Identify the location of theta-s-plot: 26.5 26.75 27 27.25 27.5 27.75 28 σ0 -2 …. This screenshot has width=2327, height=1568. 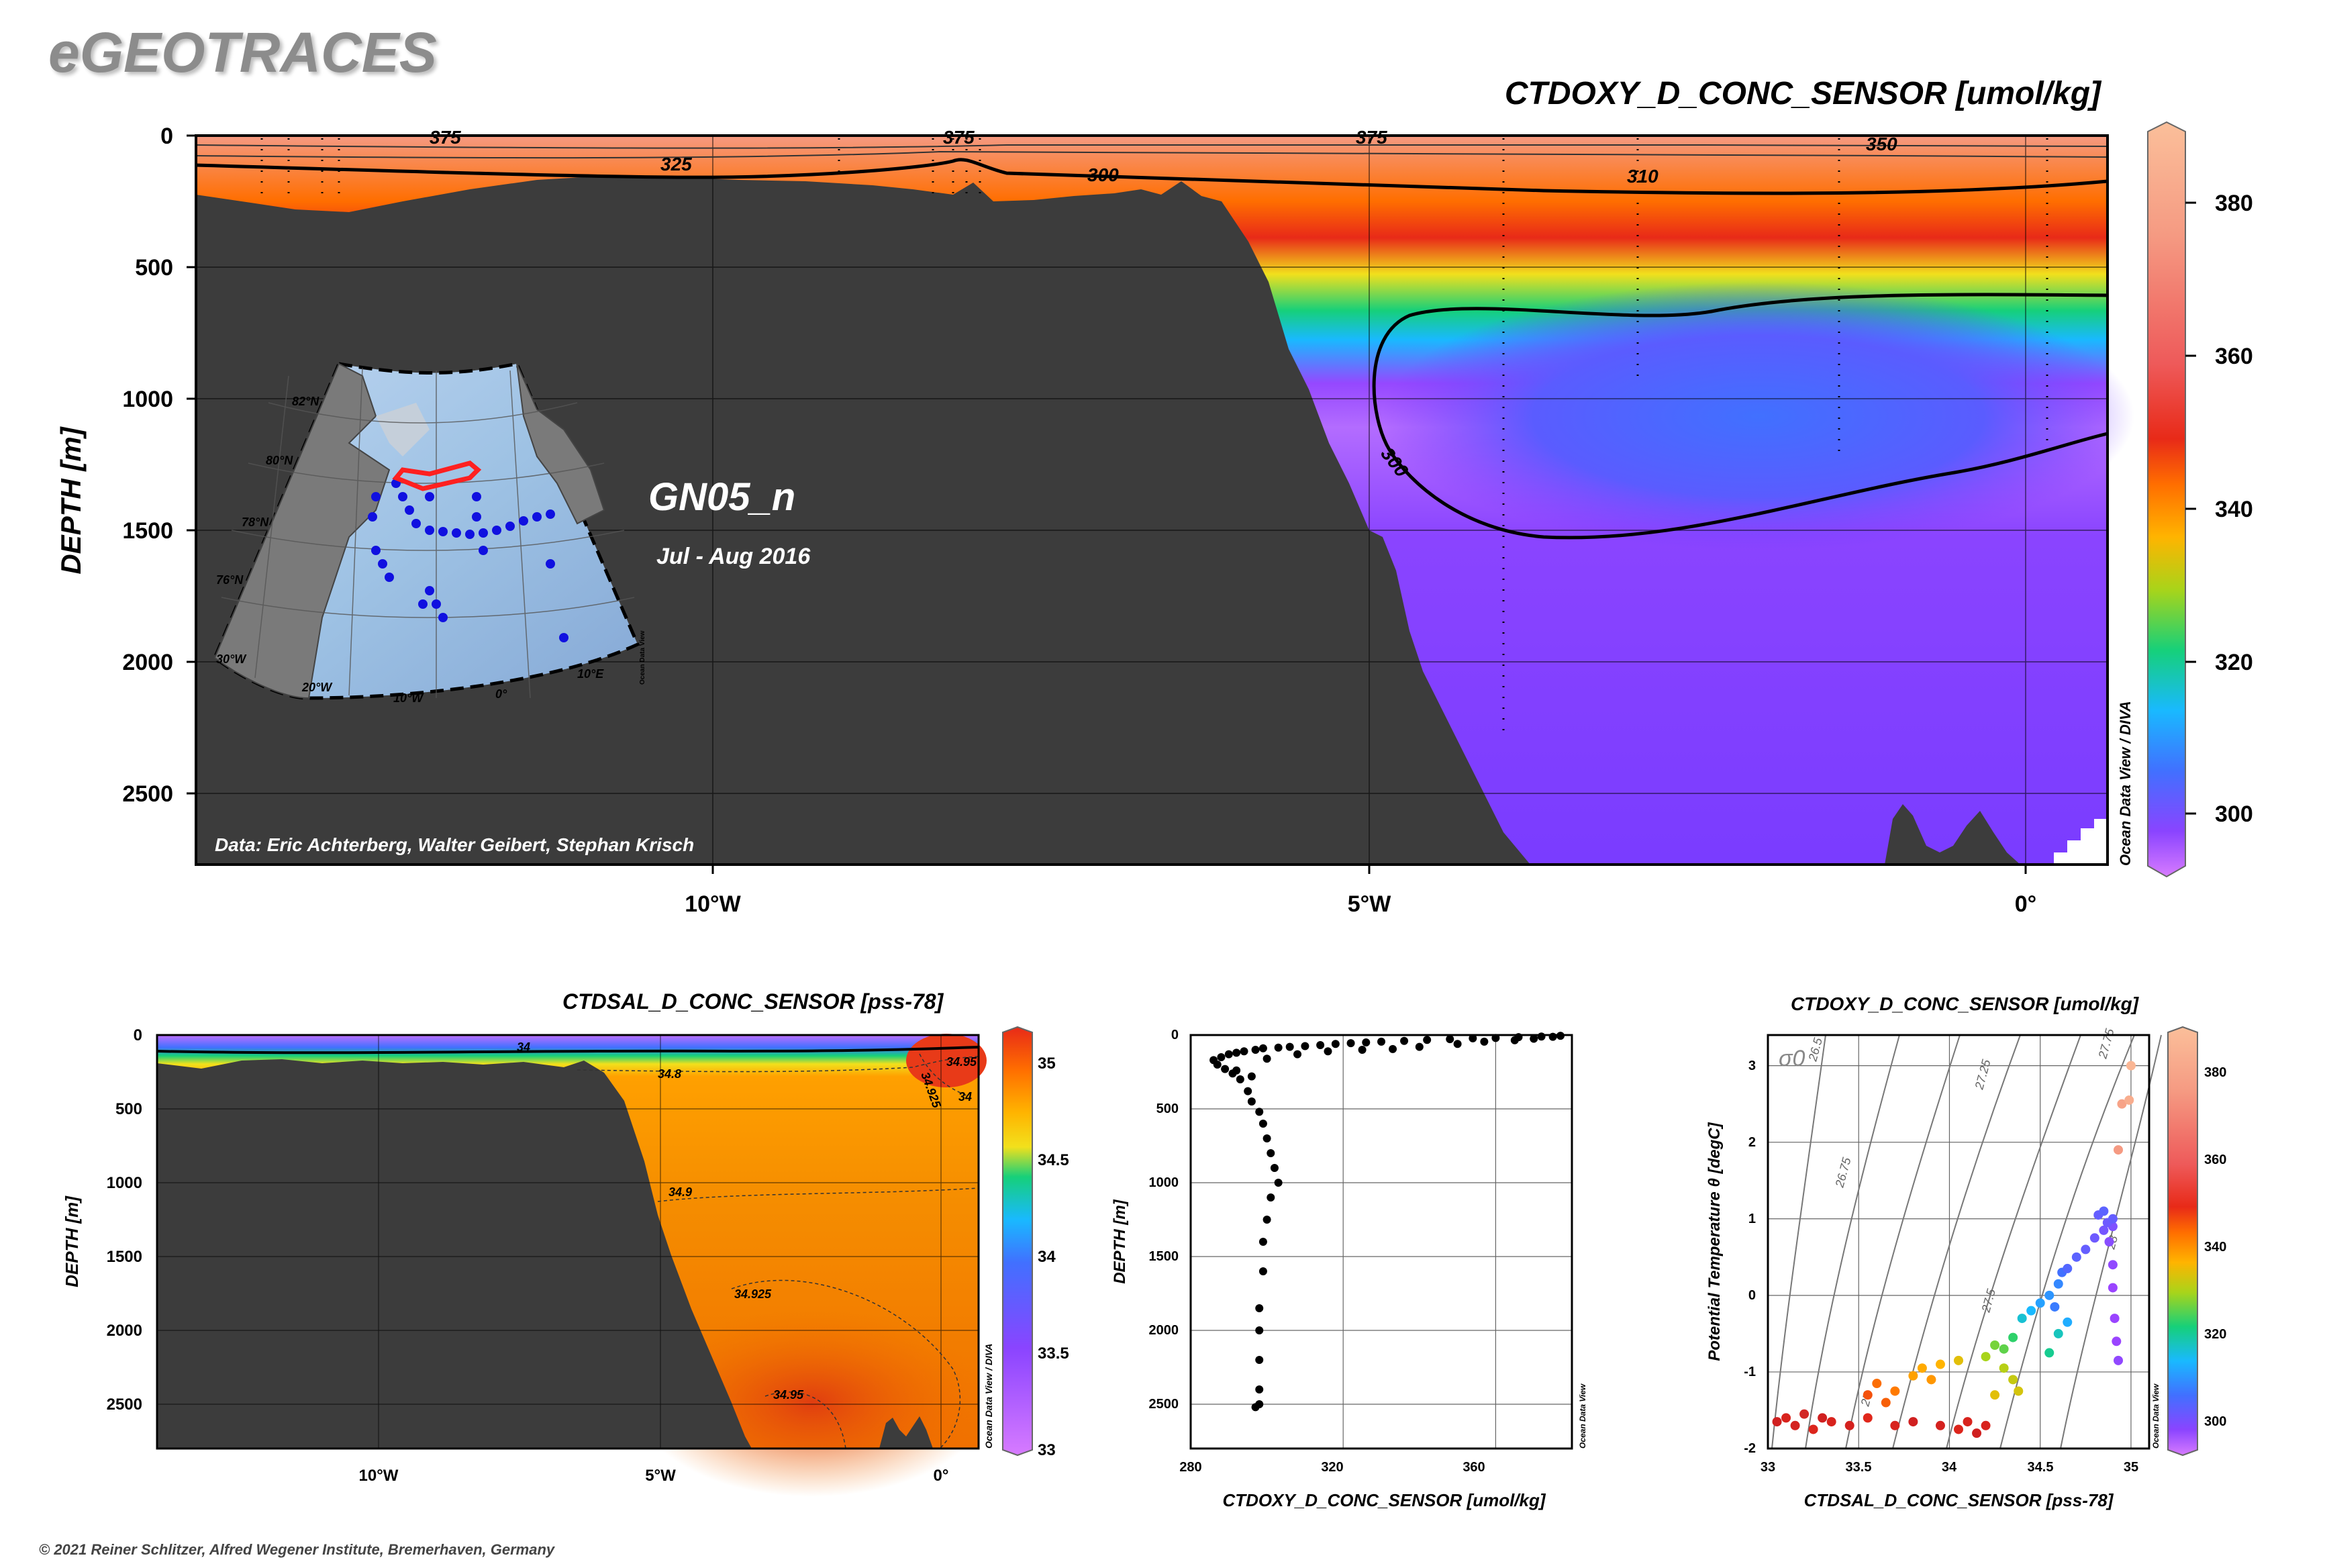
(1965, 1268).